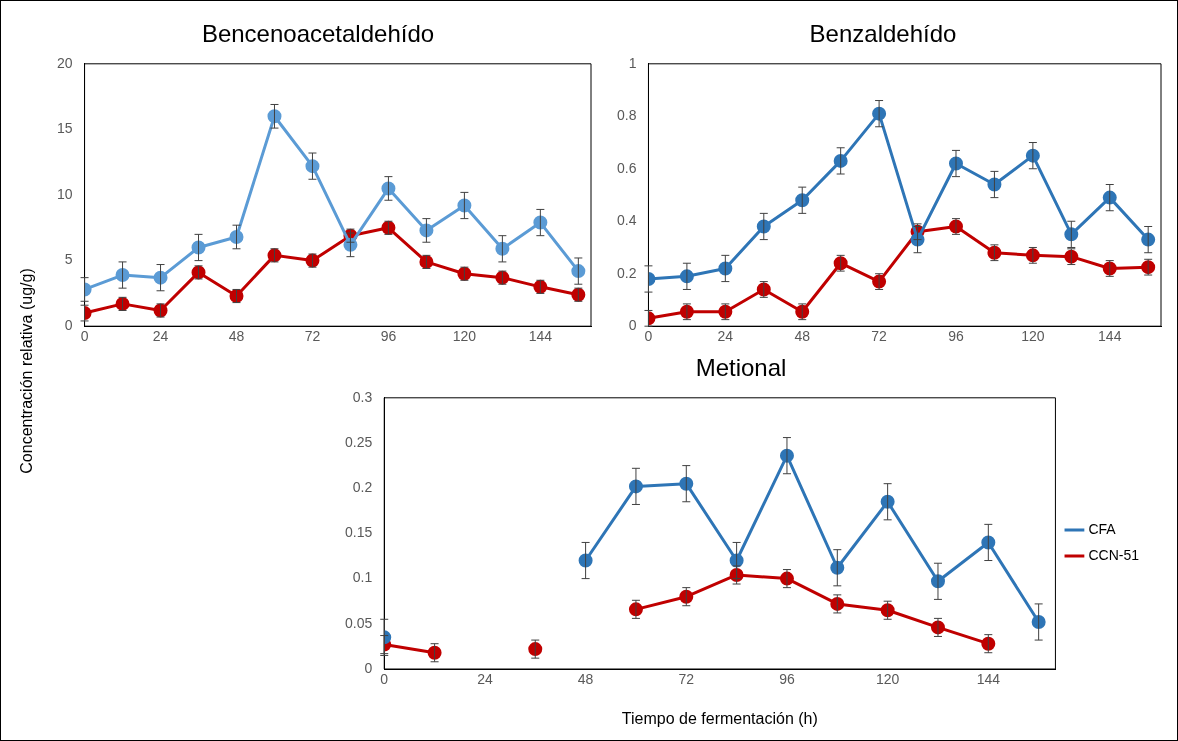  What do you see at coordinates (626, 167) in the screenshot?
I see `y-tick-label: 0.6` at bounding box center [626, 167].